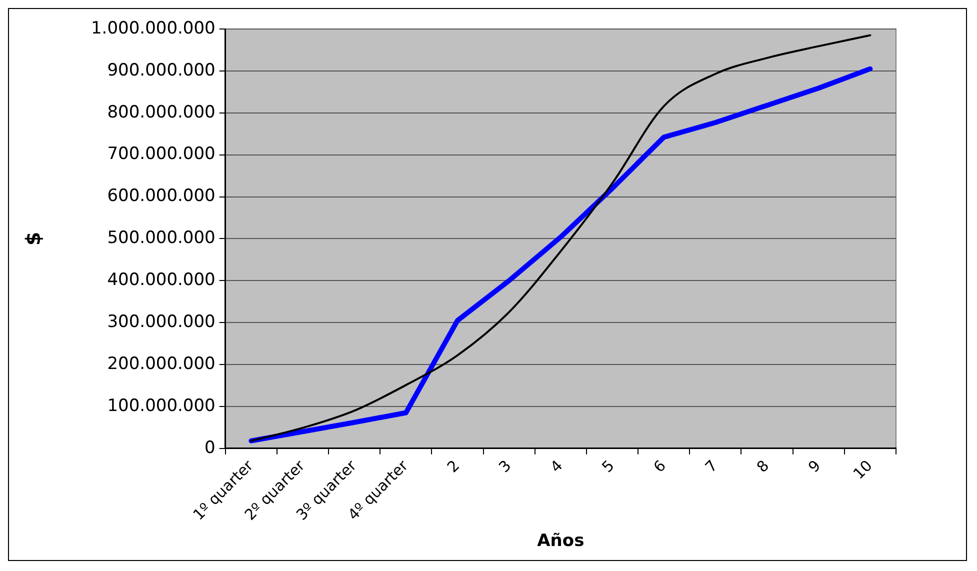  What do you see at coordinates (712, 466) in the screenshot?
I see `x-tick-label: 7` at bounding box center [712, 466].